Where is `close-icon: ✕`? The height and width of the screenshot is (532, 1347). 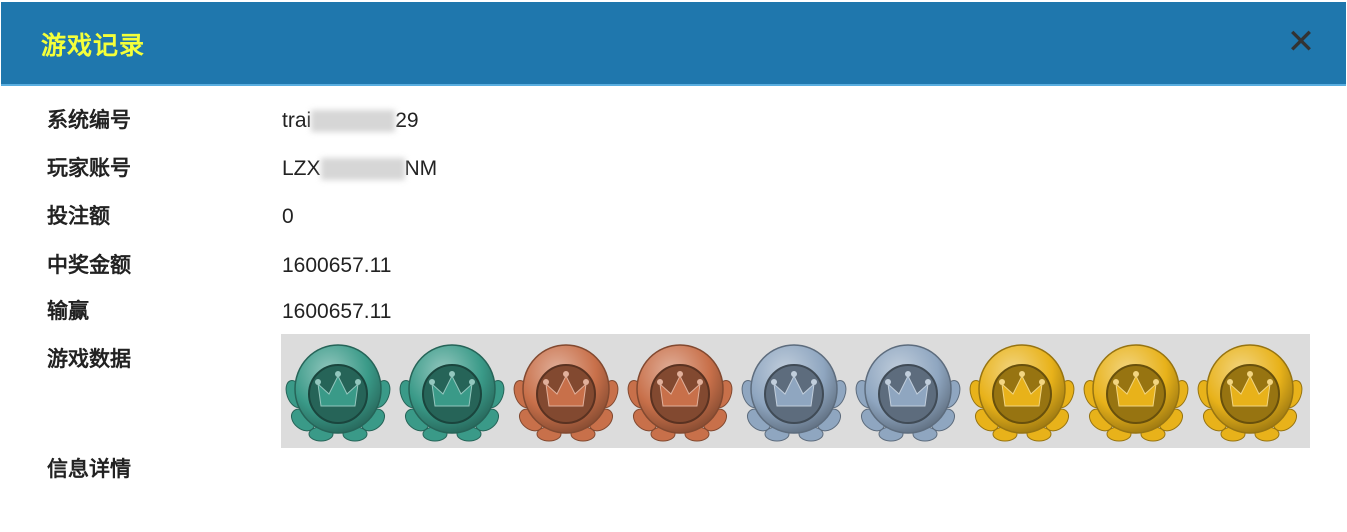
close-icon: ✕ is located at coordinates (1301, 42).